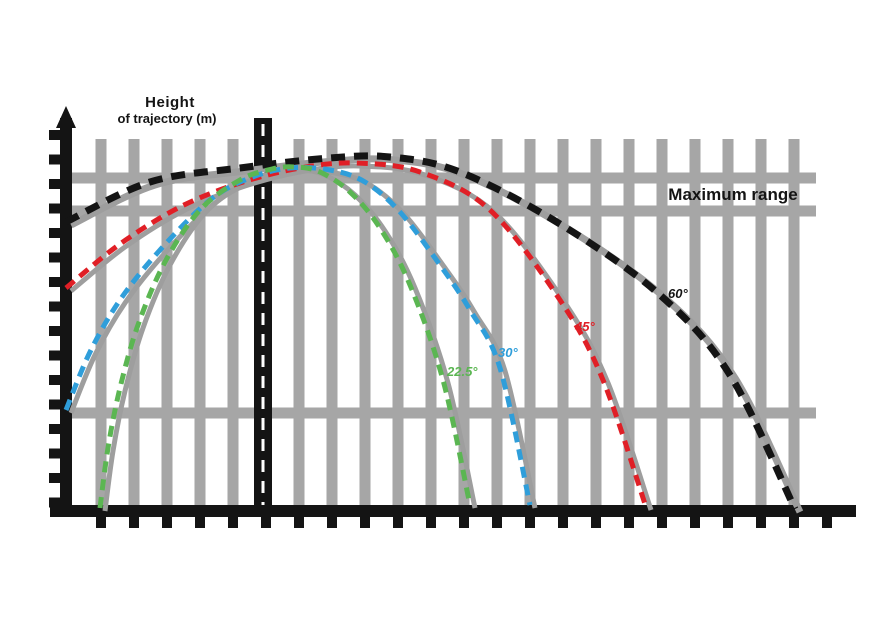 The width and height of the screenshot is (880, 622). Describe the element at coordinates (170, 102) in the screenshot. I see `figure-title-line1: Height` at that location.